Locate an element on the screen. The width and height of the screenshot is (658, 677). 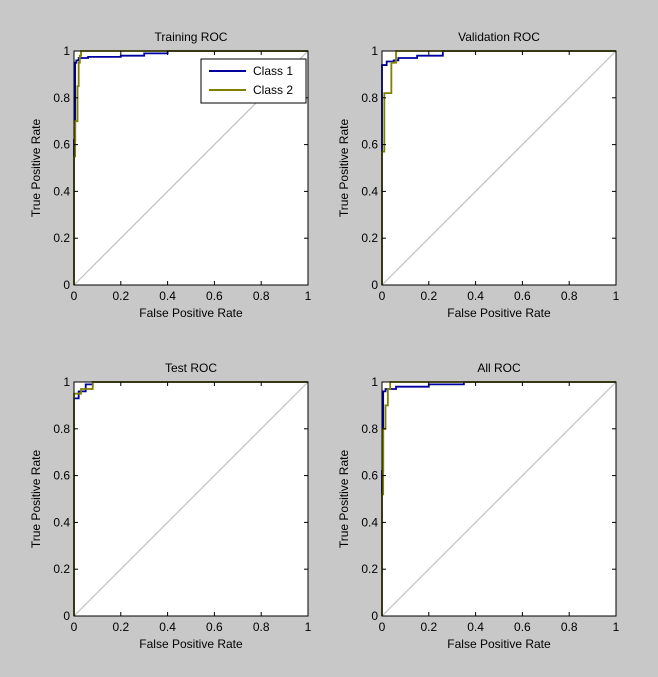
chart-title: Test ROC is located at coordinates (191, 368).